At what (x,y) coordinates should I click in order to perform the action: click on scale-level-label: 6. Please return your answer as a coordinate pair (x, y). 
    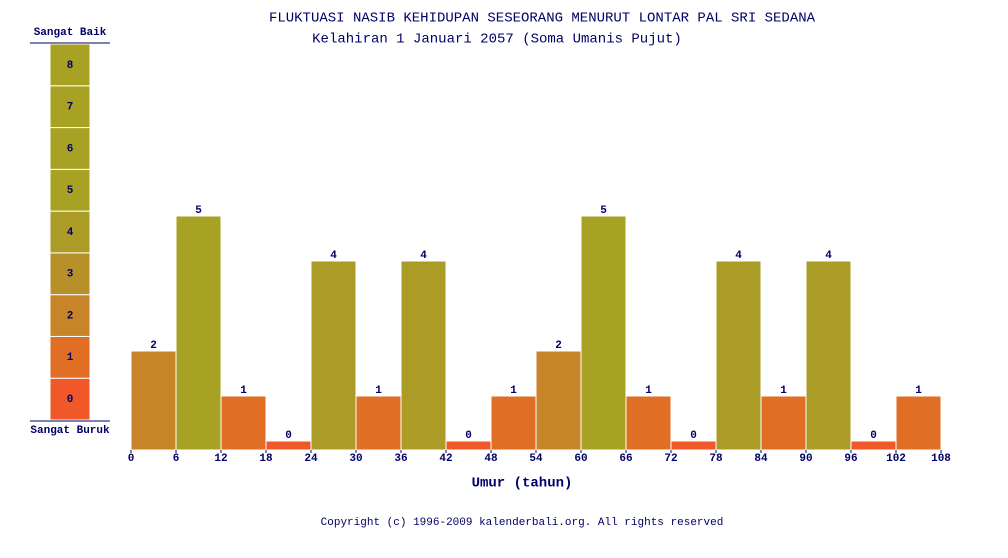
    Looking at the image, I should click on (70, 149).